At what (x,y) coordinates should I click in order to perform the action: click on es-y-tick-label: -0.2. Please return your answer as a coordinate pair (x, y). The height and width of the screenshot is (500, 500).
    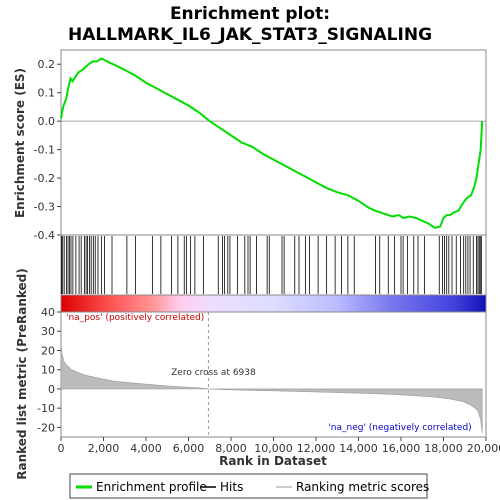
    Looking at the image, I should click on (44, 178).